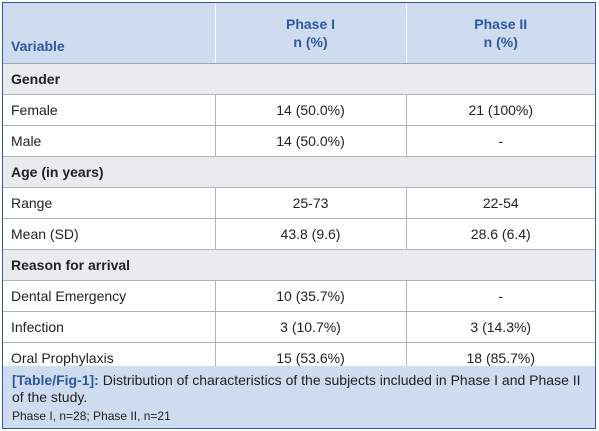 The height and width of the screenshot is (431, 599). What do you see at coordinates (109, 33) in the screenshot?
I see `header-variable: Variable` at bounding box center [109, 33].